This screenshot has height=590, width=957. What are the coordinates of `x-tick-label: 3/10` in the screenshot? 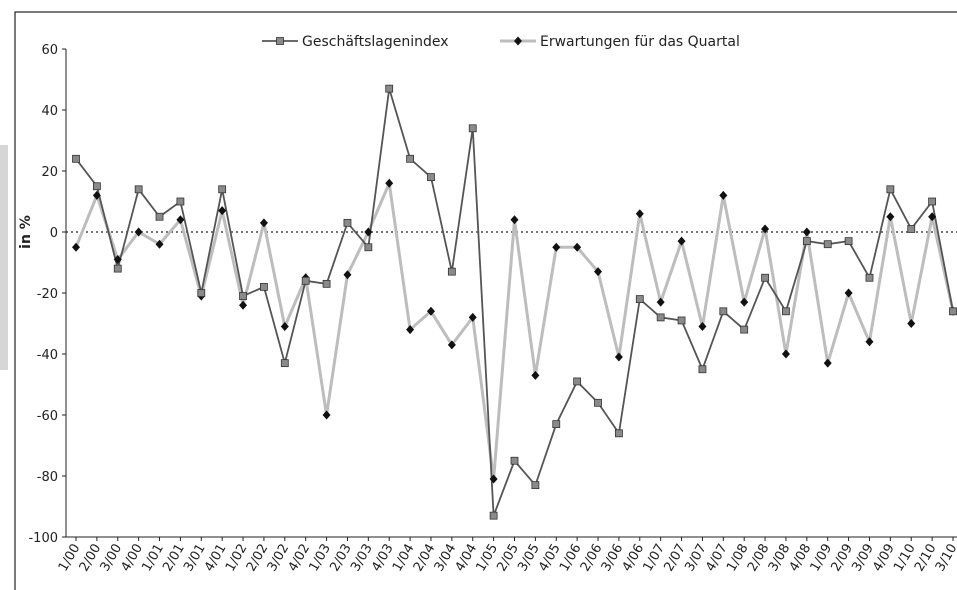 It's located at (945, 558).